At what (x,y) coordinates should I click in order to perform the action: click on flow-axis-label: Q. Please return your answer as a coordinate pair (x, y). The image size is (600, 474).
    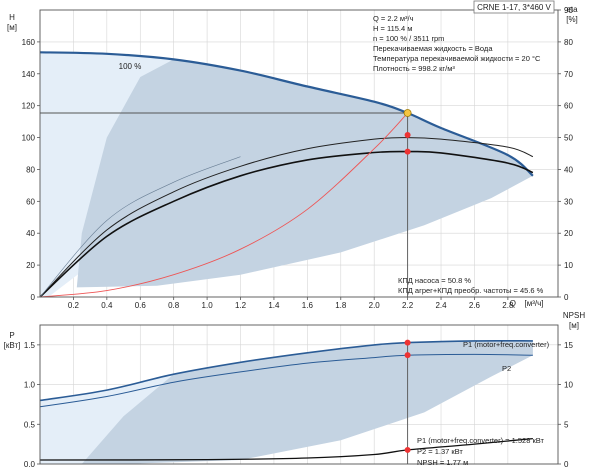
    Looking at the image, I should click on (513, 303).